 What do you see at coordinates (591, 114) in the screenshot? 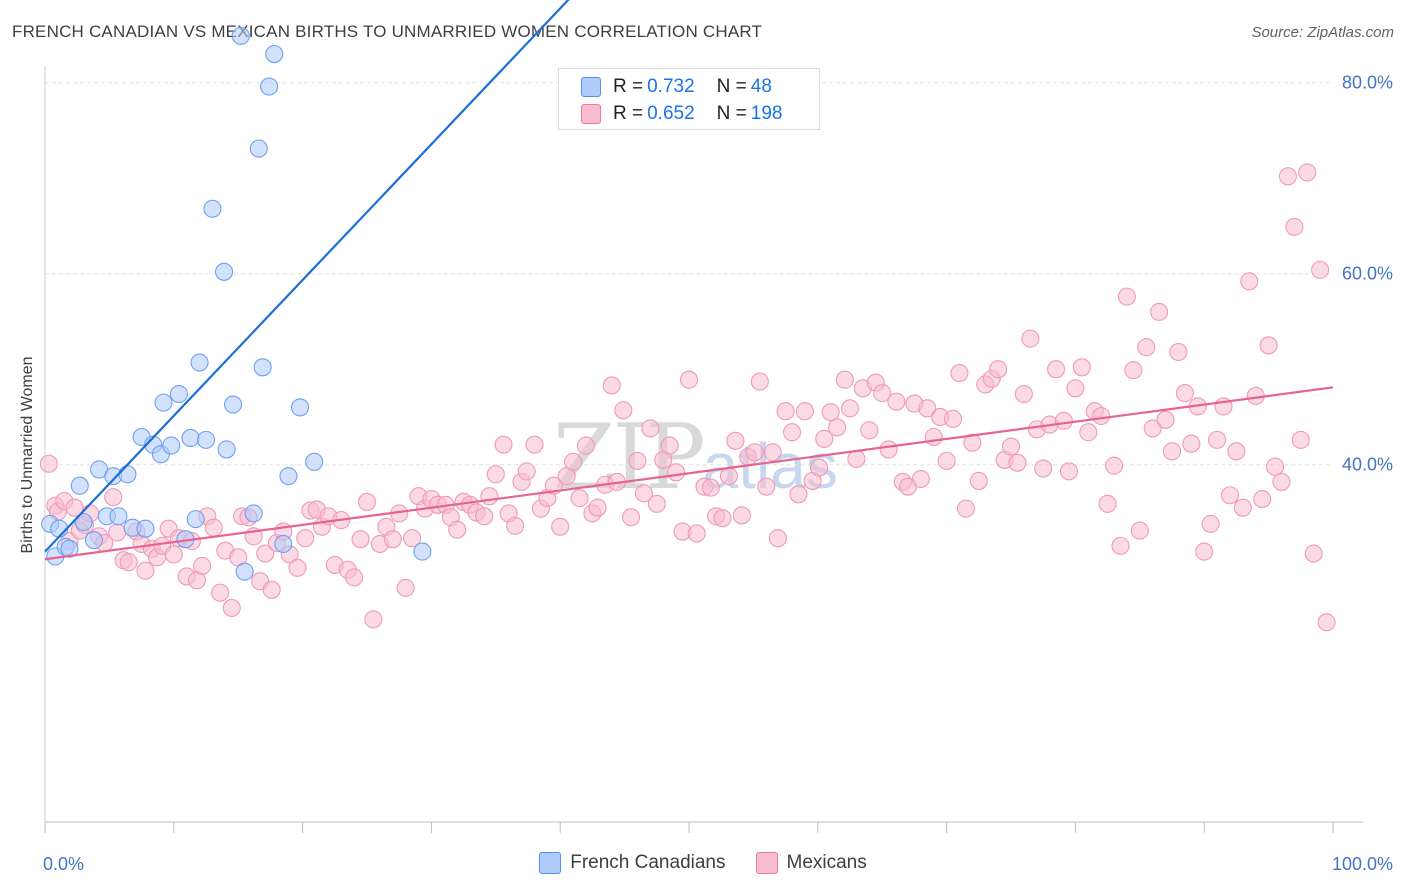
I see `stats-swatch-mexican` at bounding box center [591, 114].